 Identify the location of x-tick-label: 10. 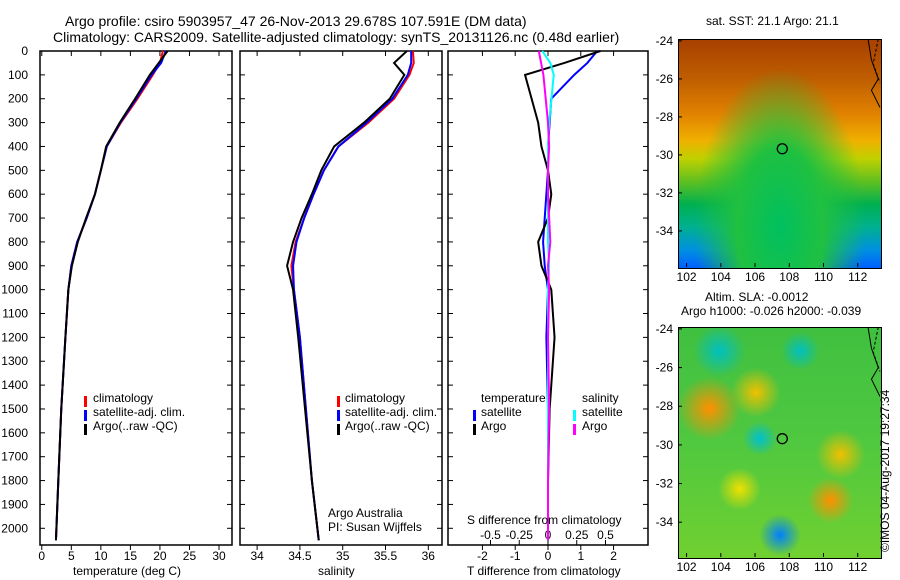
(101, 556).